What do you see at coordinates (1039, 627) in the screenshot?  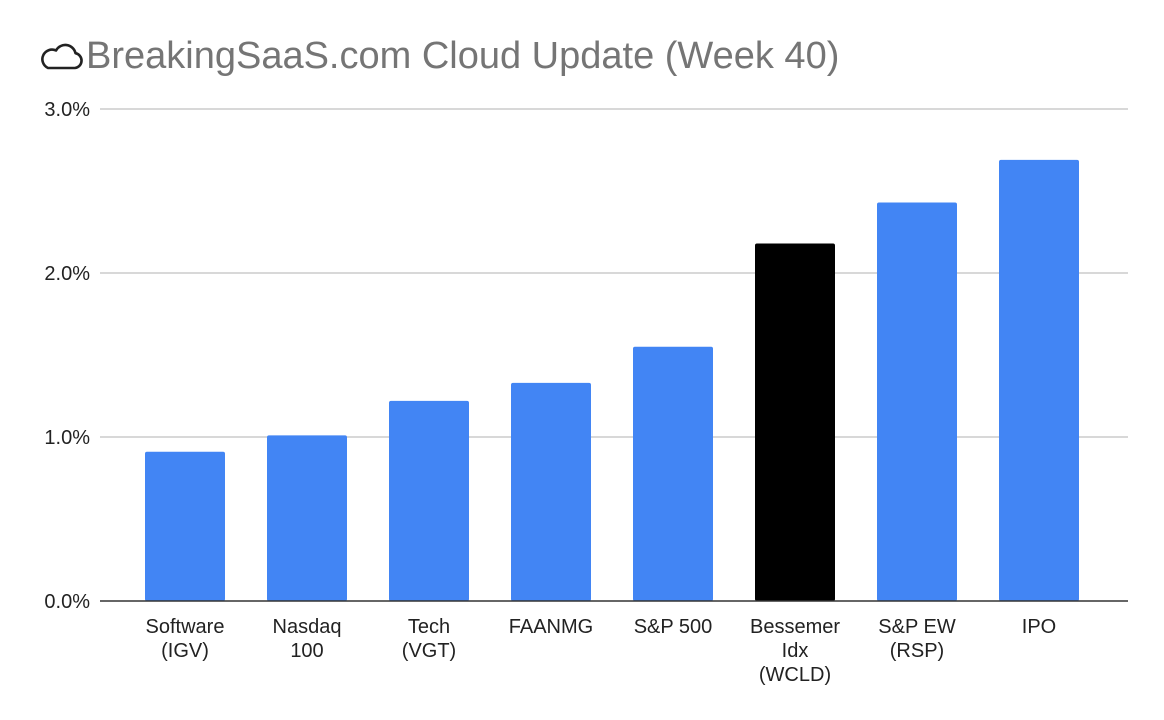 I see `x-category-label: IPO` at bounding box center [1039, 627].